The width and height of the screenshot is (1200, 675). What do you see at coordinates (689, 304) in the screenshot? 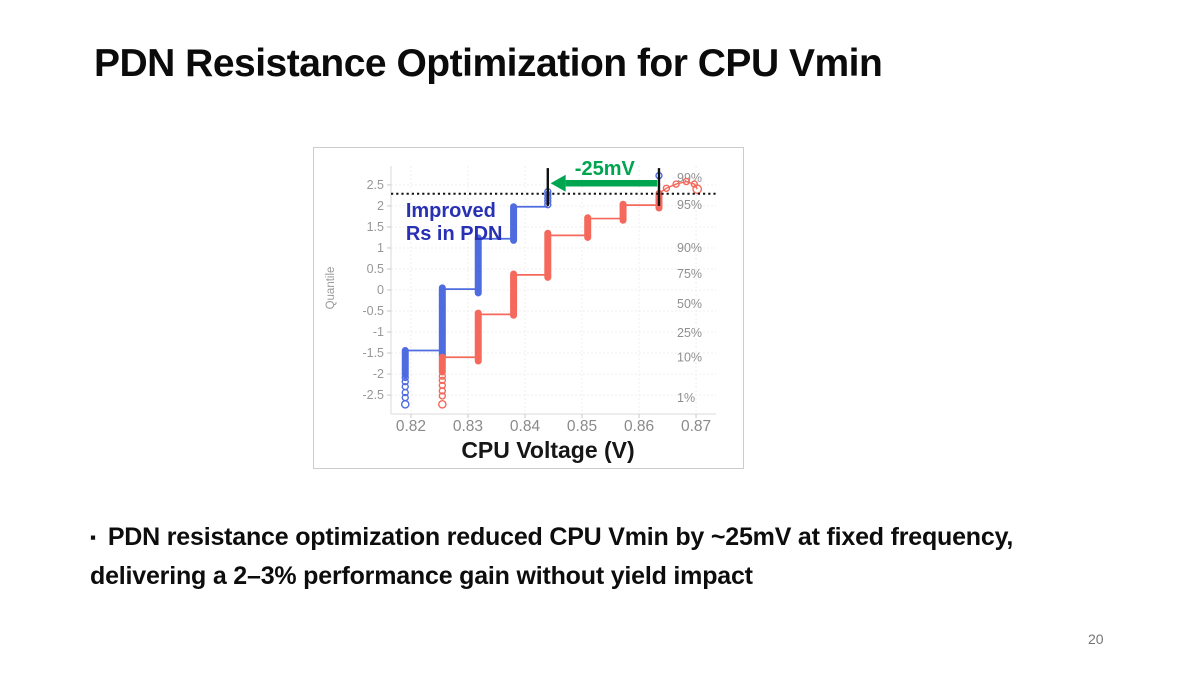
I see `svg-text: 50%` at bounding box center [689, 304].